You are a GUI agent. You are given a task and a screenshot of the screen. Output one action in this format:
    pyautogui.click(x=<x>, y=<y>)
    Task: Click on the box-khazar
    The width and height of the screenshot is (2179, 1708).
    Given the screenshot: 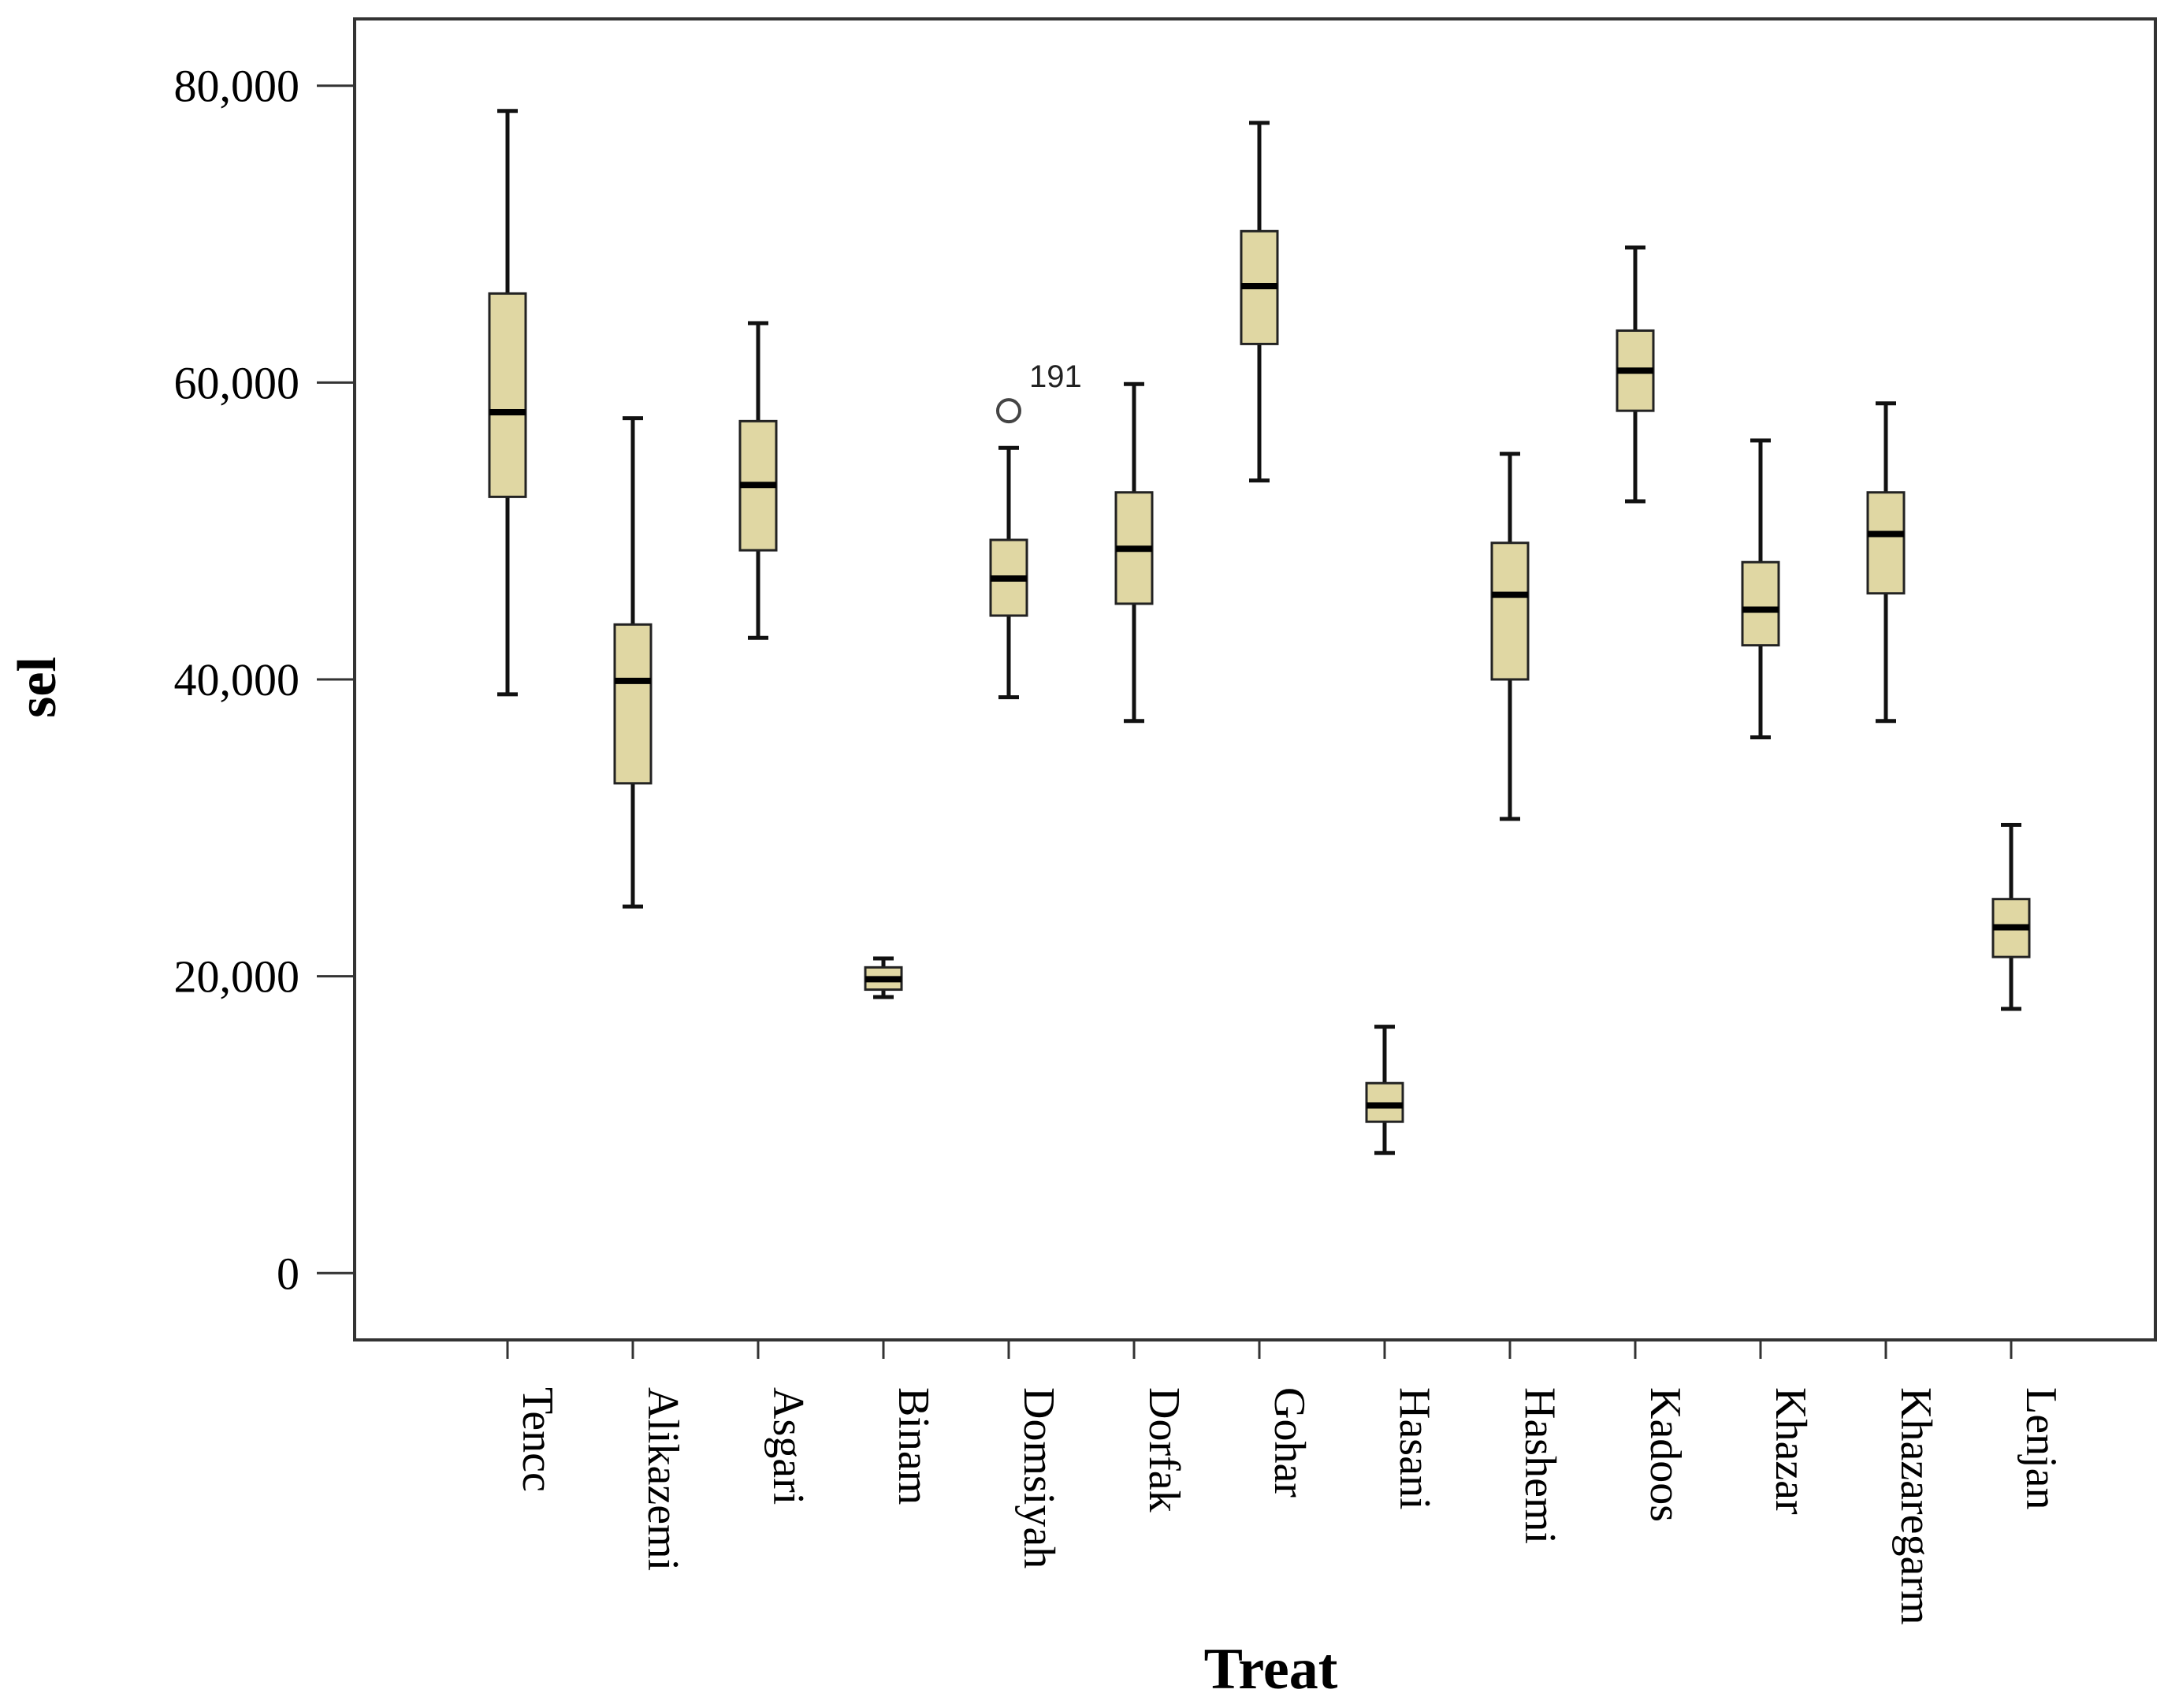 What is the action you would take?
    pyautogui.click(x=1760, y=588)
    